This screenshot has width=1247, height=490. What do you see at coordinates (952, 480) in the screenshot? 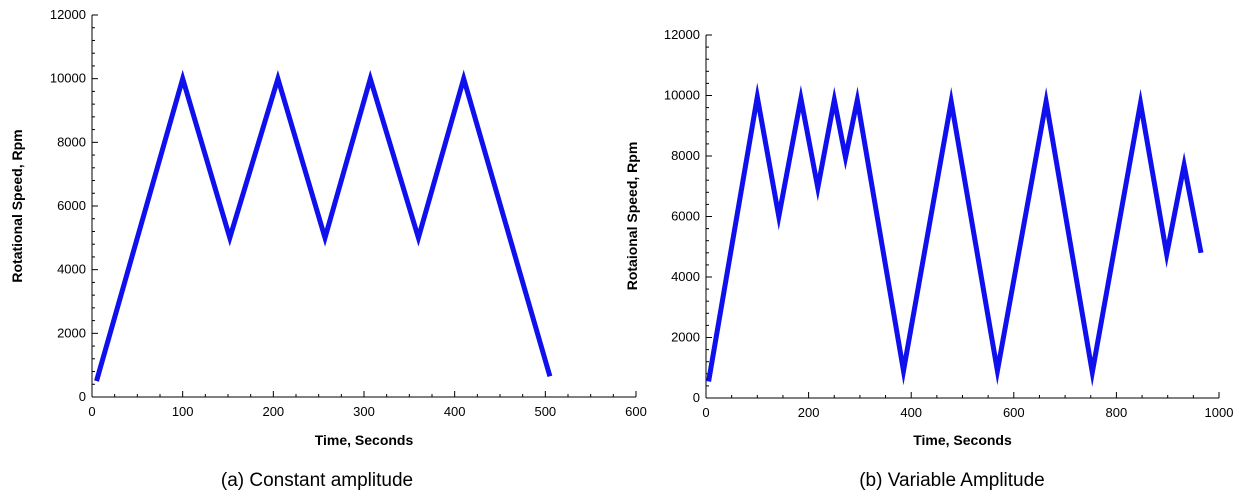
I see `caption-variable-amplitude: (b) Variable Amplitude` at bounding box center [952, 480].